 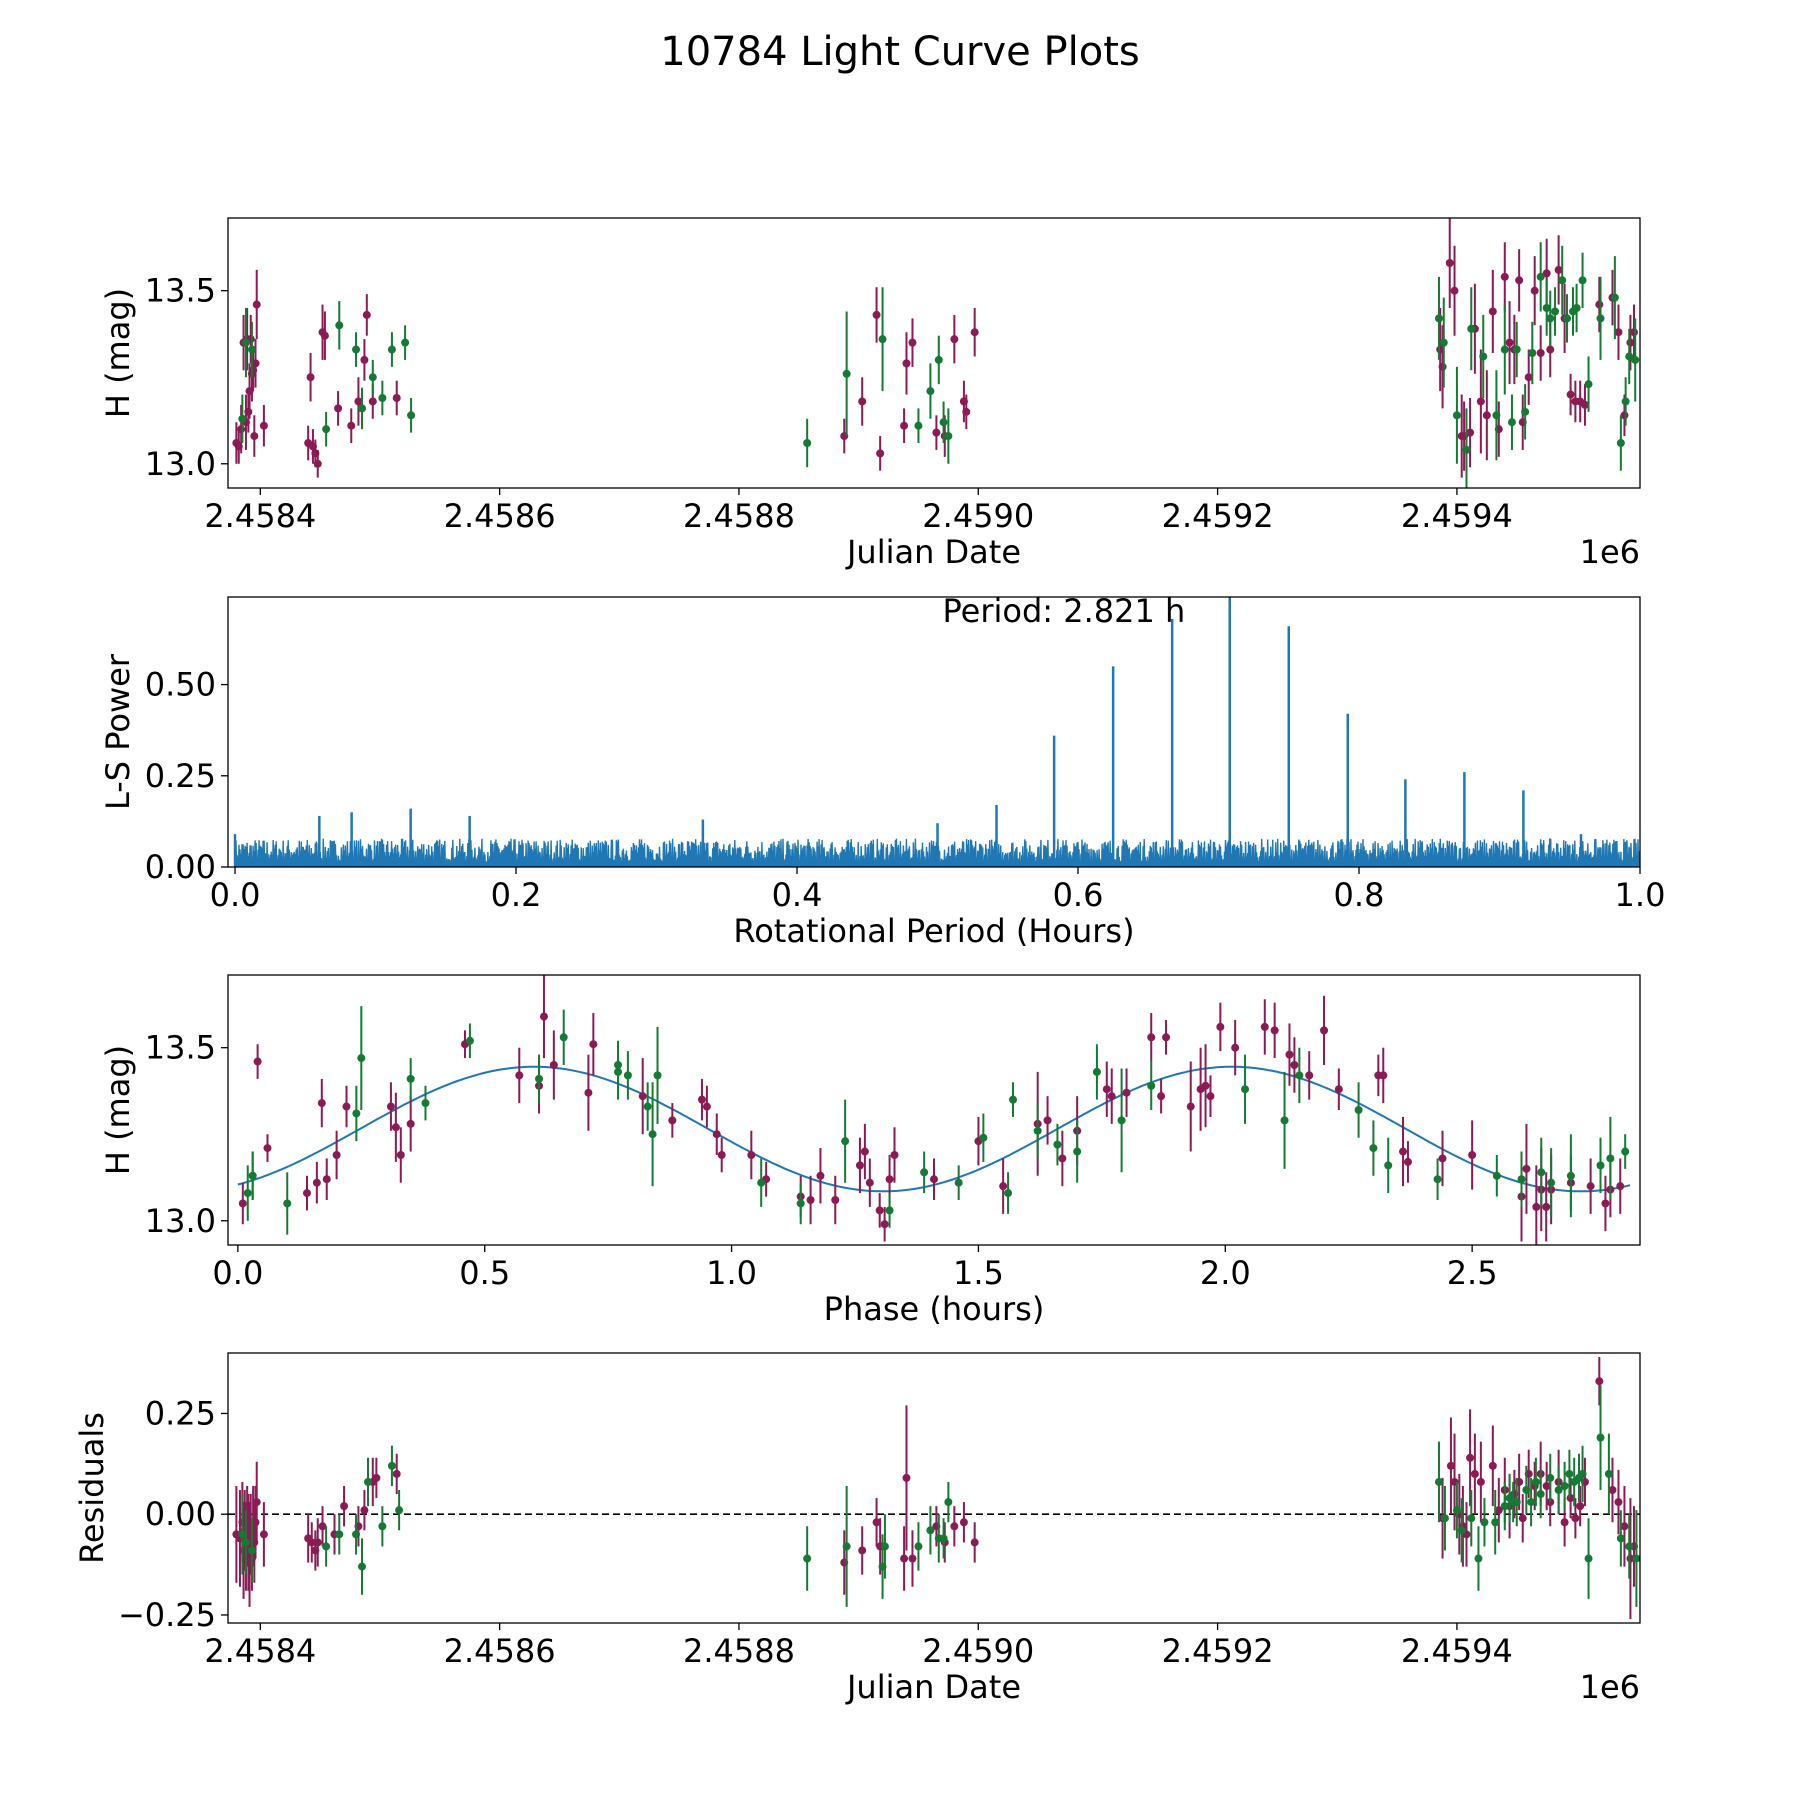 What do you see at coordinates (899, 52) in the screenshot?
I see `figure-title: 10784 Light Curve Plots` at bounding box center [899, 52].